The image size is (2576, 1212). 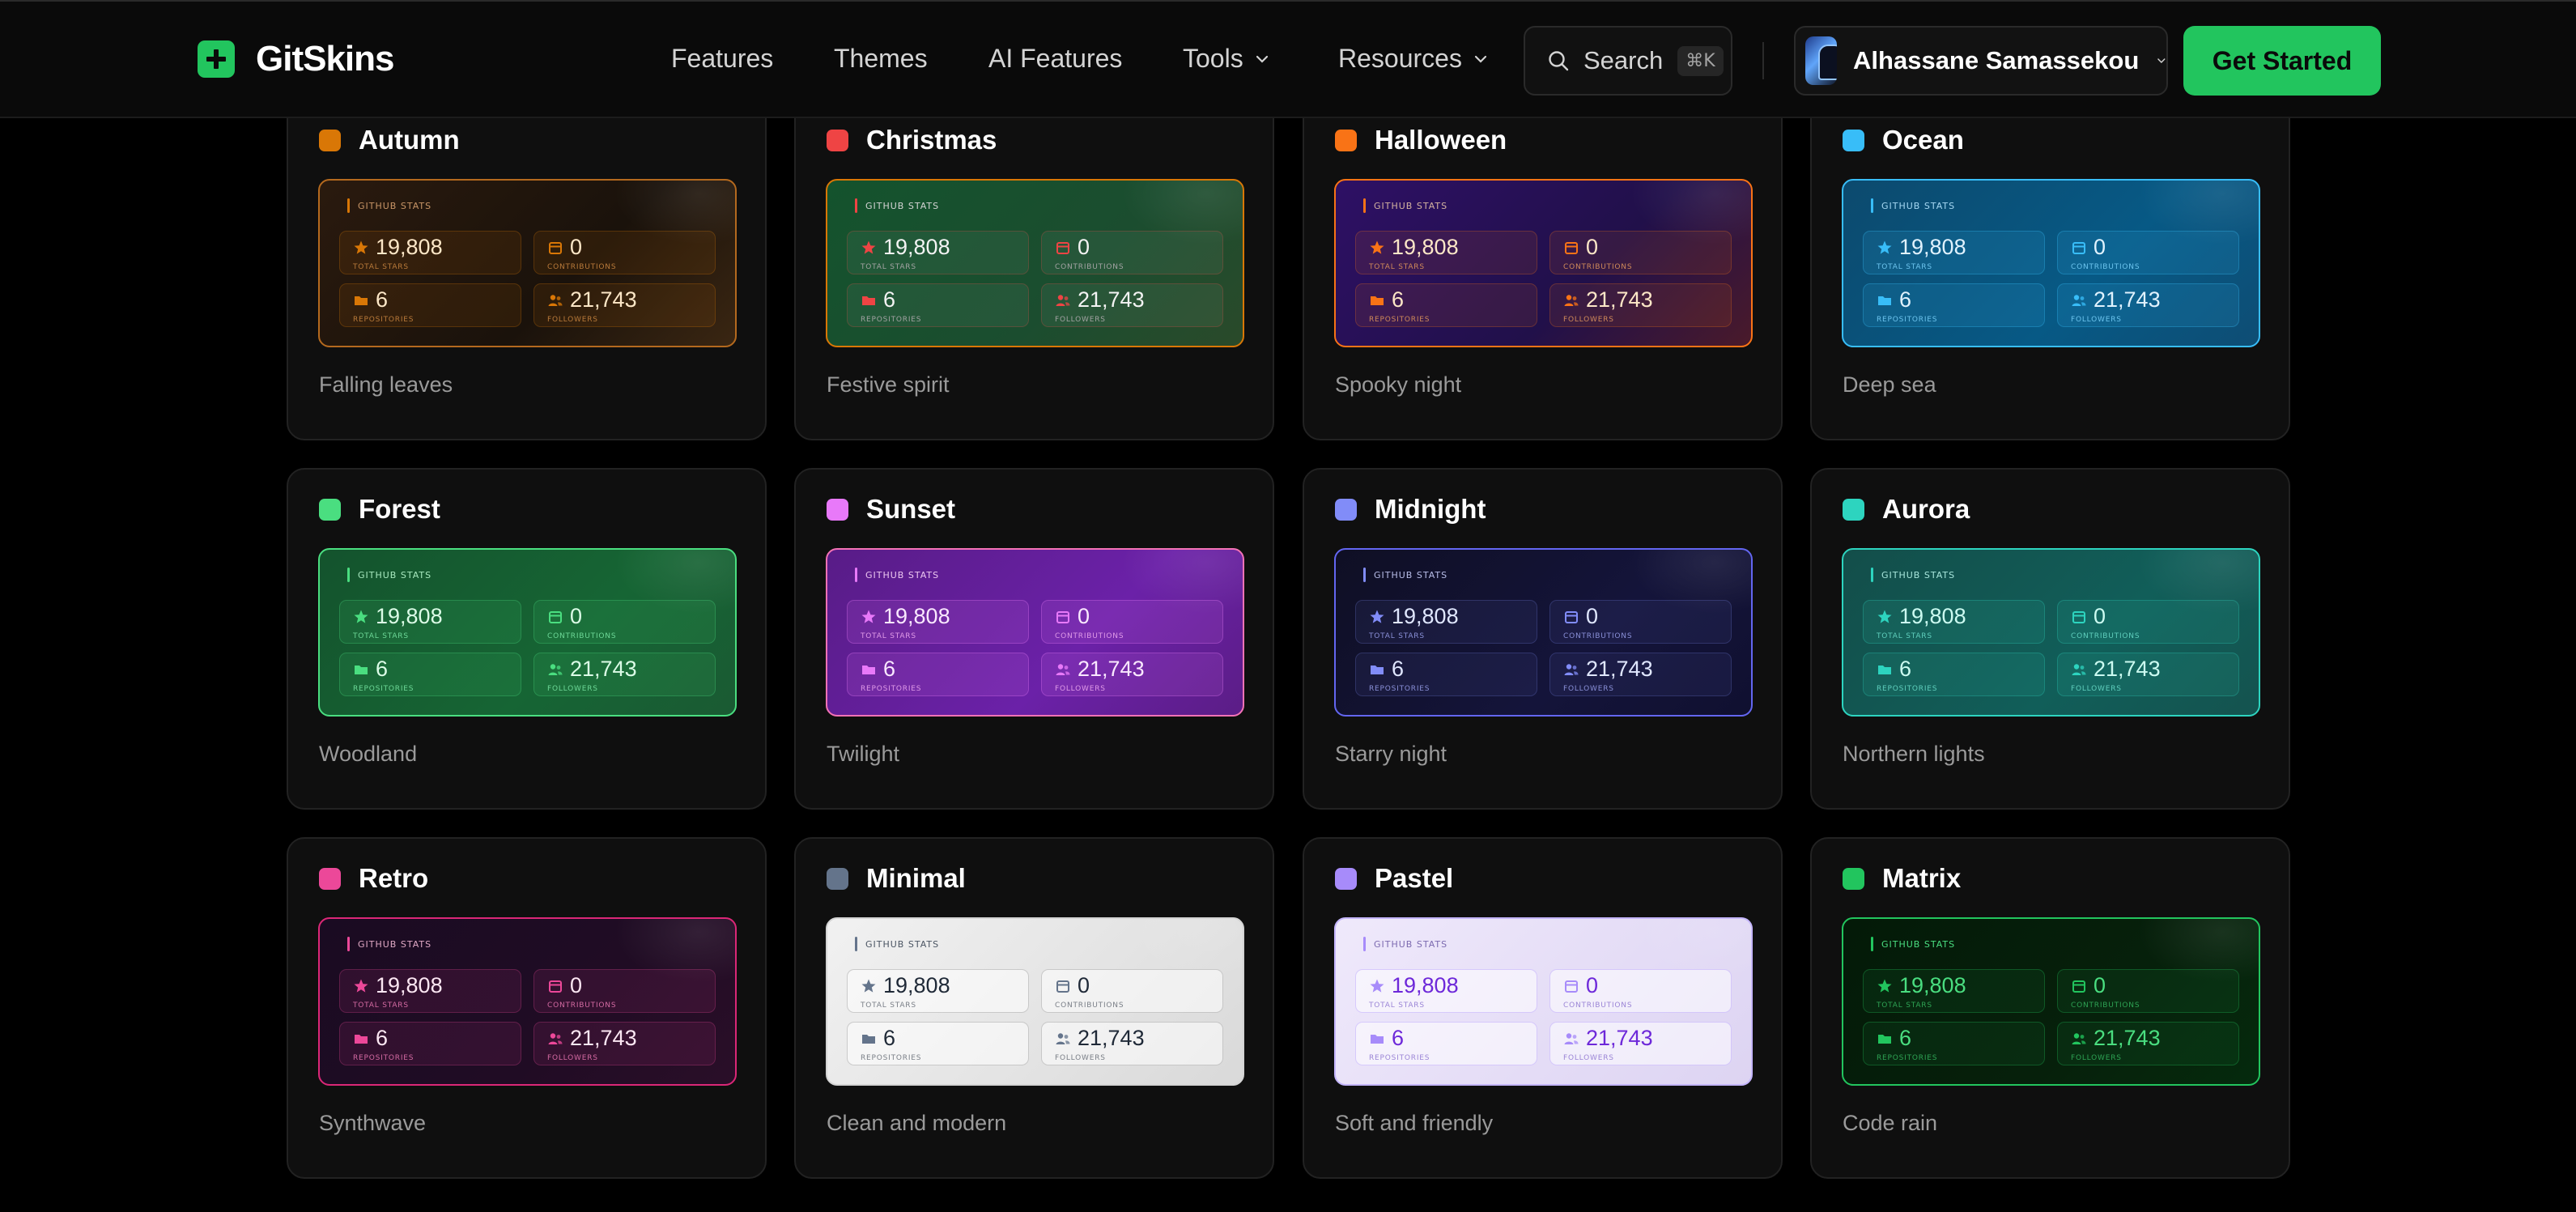 I want to click on get-started-button: Get Started, so click(x=2282, y=61).